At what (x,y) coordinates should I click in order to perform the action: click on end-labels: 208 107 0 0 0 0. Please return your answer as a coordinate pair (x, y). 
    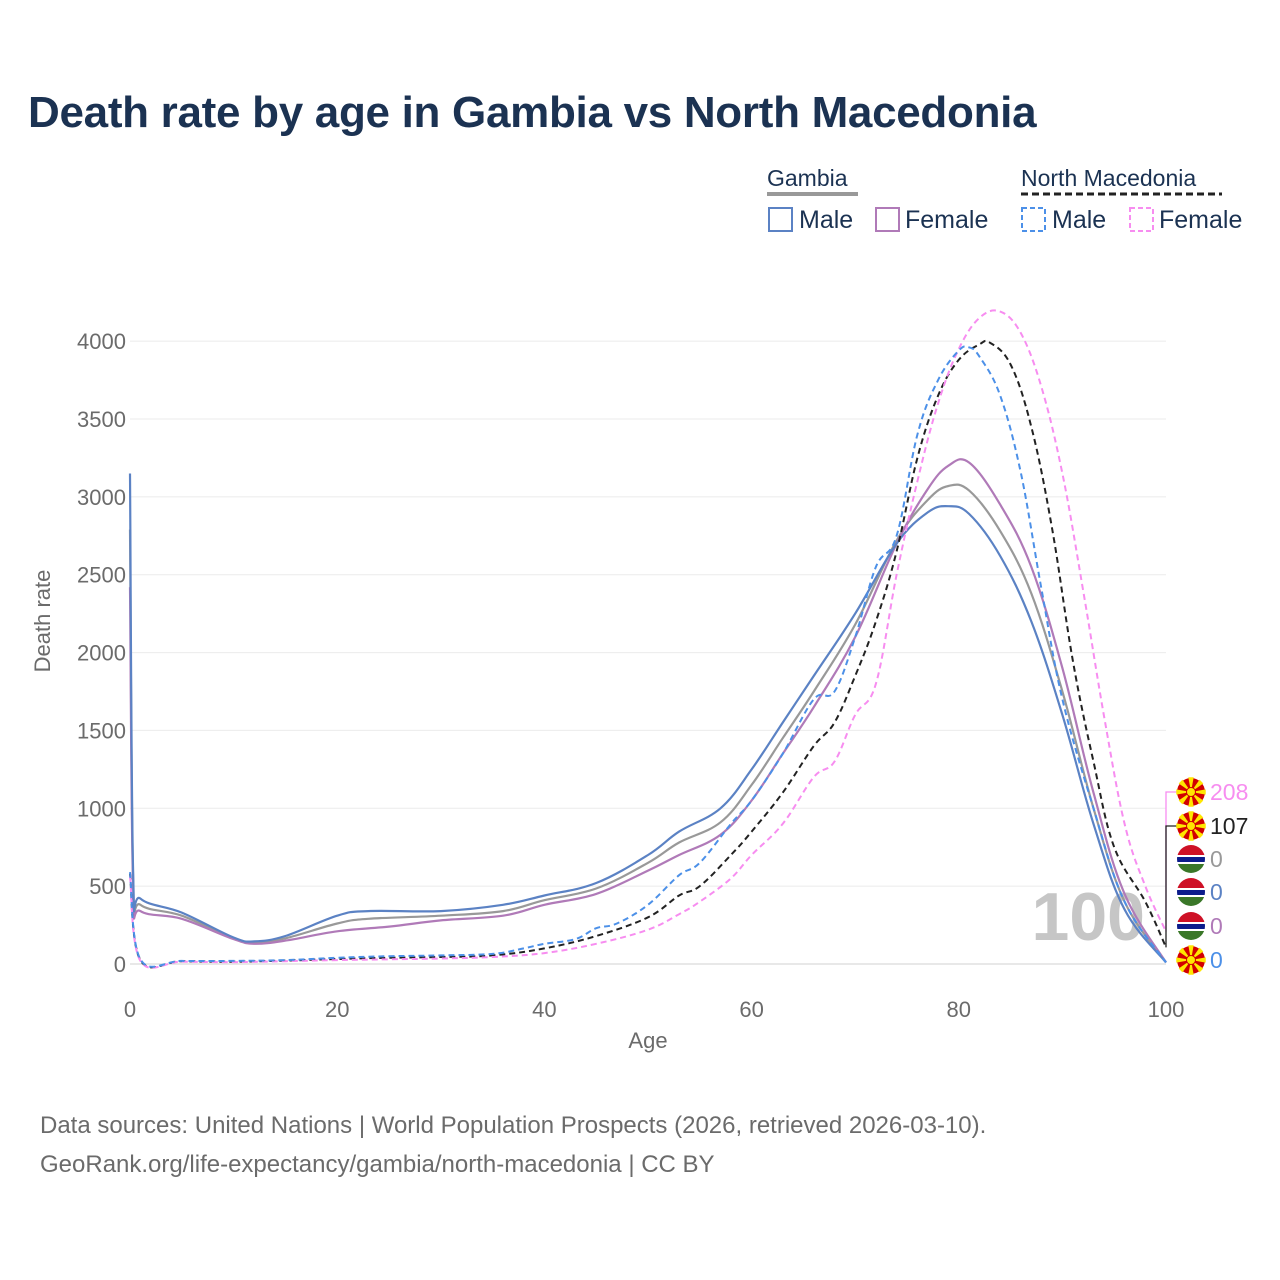
    Looking at the image, I should click on (1206, 876).